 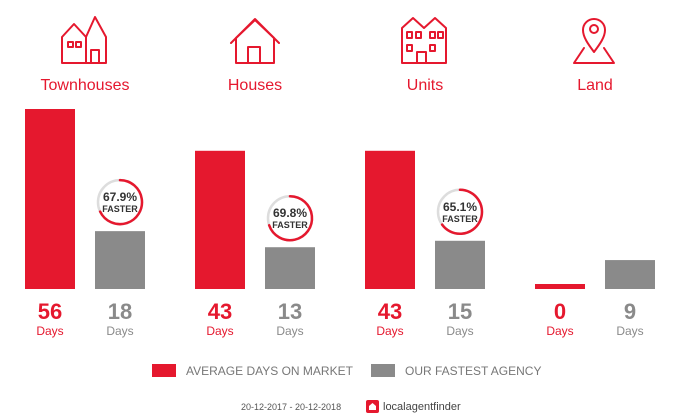 What do you see at coordinates (630, 311) in the screenshot?
I see `value-label-land-agency: 9` at bounding box center [630, 311].